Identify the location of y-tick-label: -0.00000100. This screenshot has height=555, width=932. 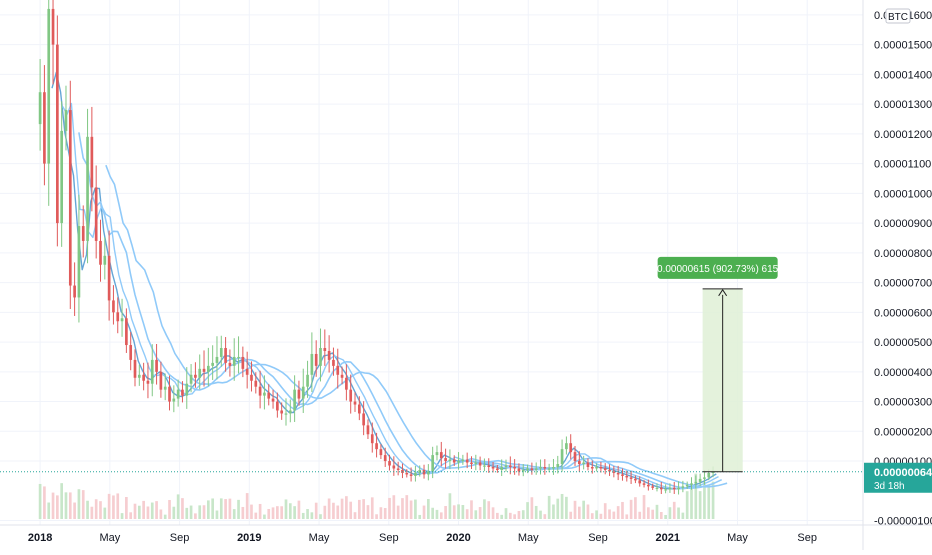
(903, 522).